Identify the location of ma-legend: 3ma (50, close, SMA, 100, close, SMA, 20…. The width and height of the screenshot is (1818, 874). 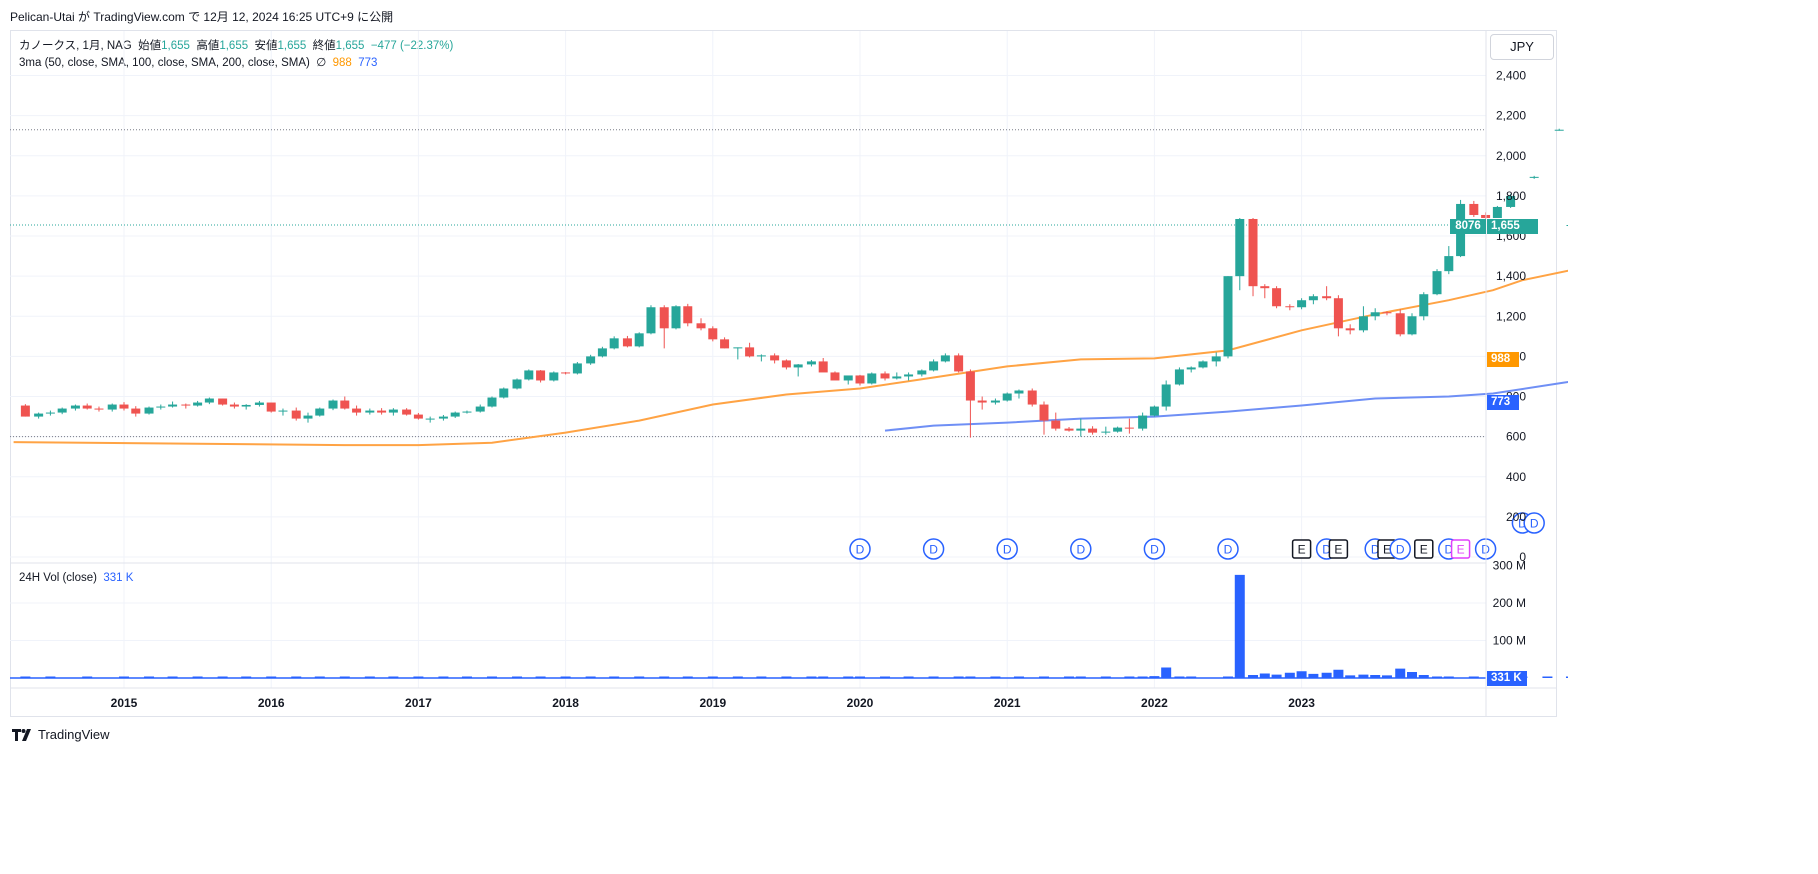
(198, 62).